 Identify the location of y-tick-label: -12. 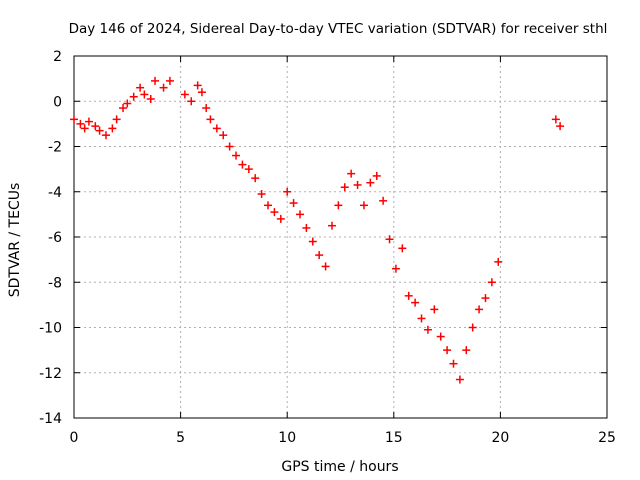
(50, 374).